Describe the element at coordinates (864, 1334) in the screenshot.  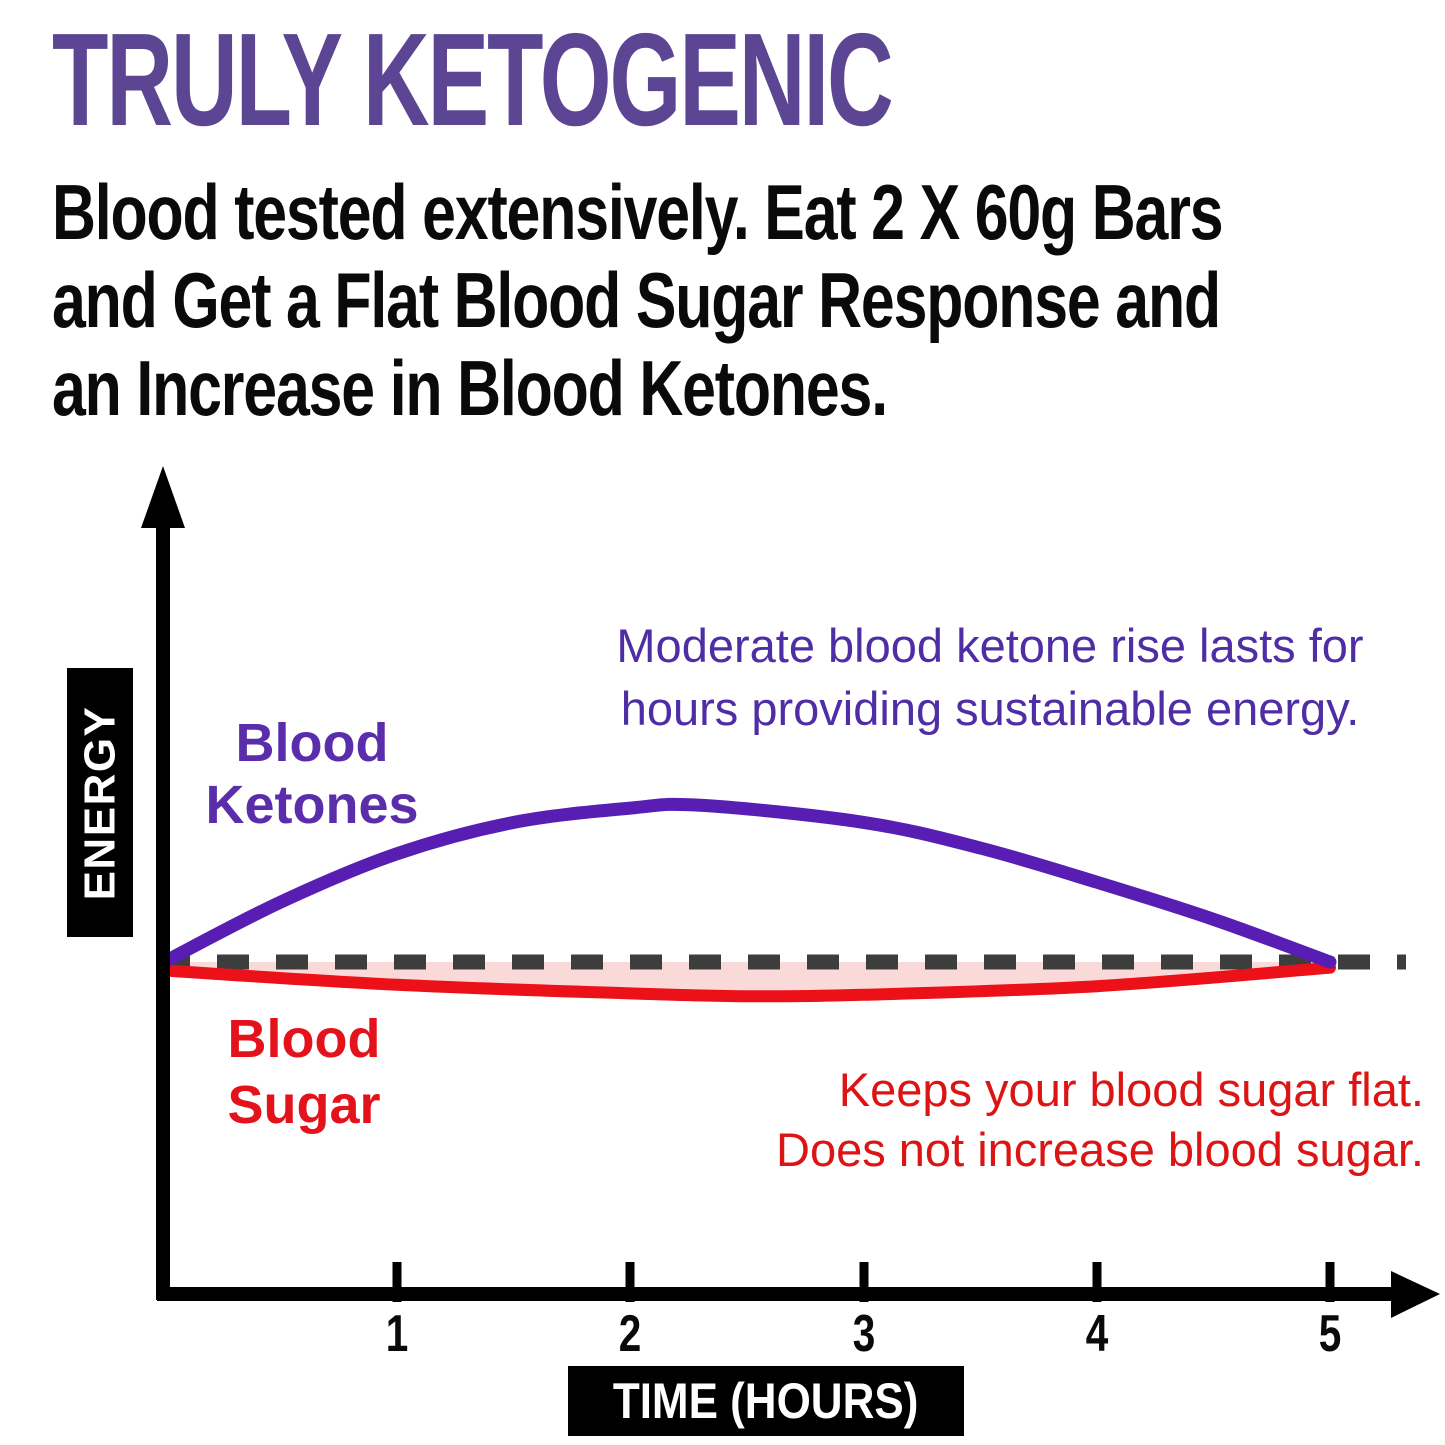
I see `x-tick-label-3: 3` at that location.